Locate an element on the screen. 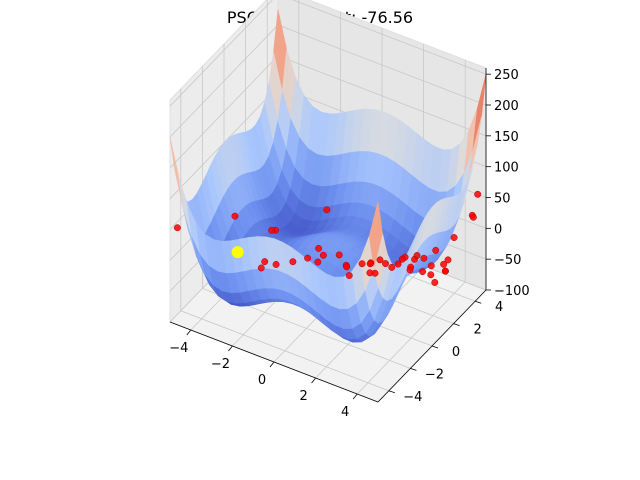 The width and height of the screenshot is (640, 480). y-tick-label: −4 is located at coordinates (412, 397).